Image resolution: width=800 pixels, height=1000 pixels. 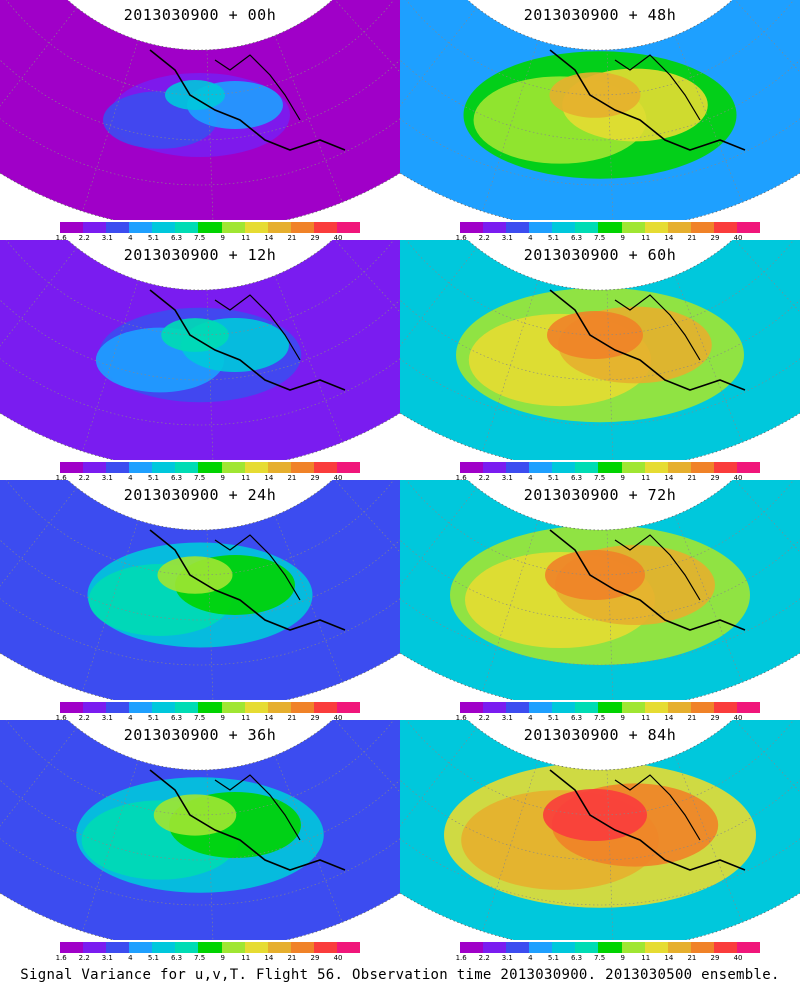 I want to click on colorbar-tick-label: 14, so click(x=669, y=478).